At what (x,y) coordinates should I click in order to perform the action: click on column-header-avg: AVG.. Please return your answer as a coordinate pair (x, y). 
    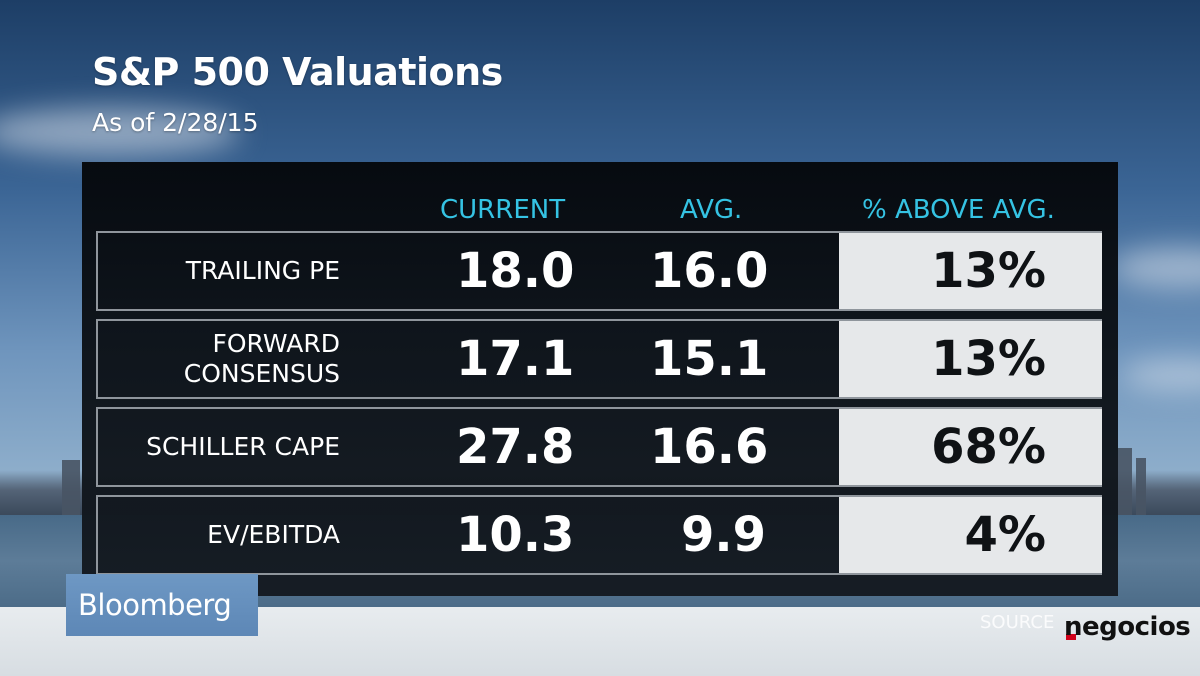
    Looking at the image, I should click on (711, 210).